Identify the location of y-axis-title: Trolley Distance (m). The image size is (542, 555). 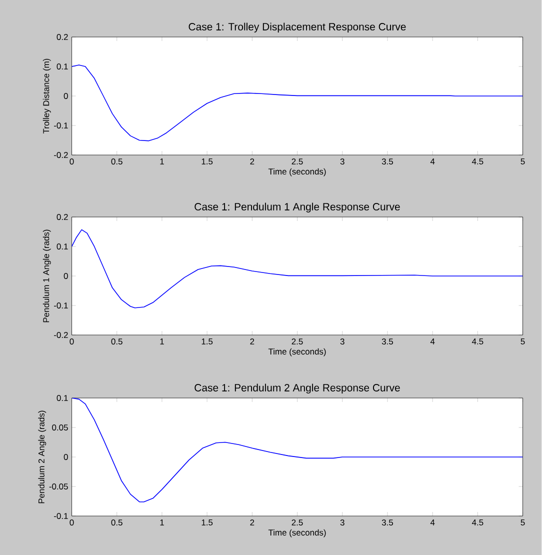
(47, 96).